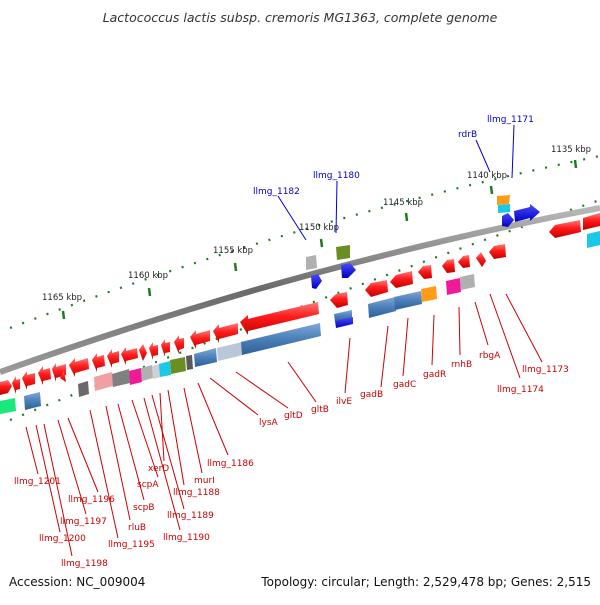 The image size is (600, 605). What do you see at coordinates (423, 242) in the screenshot?
I see `forward-genes` at bounding box center [423, 242].